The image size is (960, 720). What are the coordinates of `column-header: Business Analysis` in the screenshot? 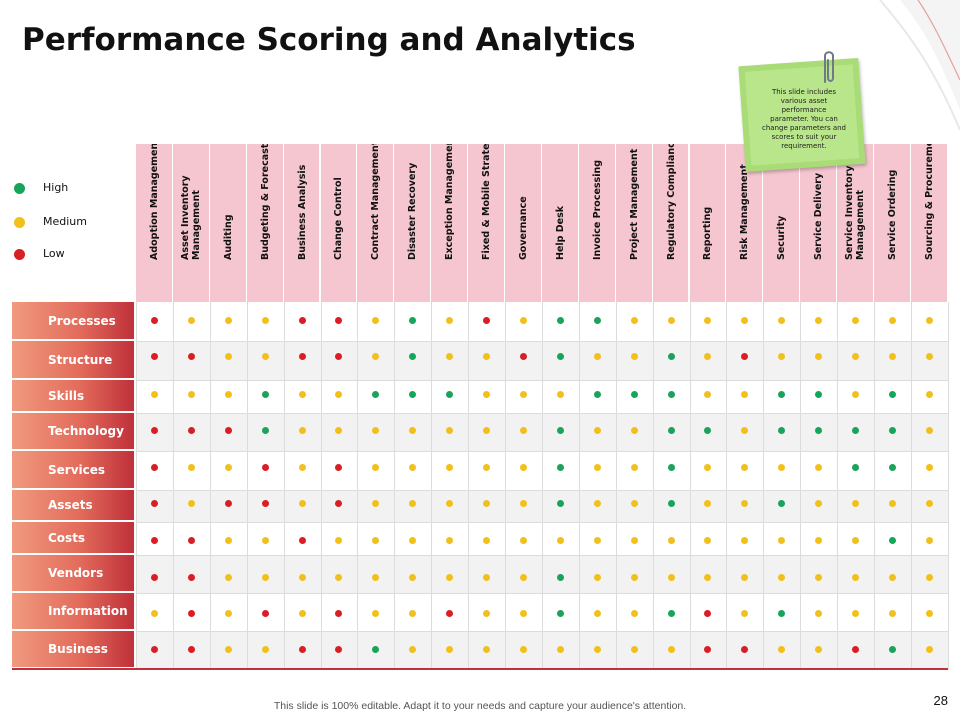 It's located at (302, 223).